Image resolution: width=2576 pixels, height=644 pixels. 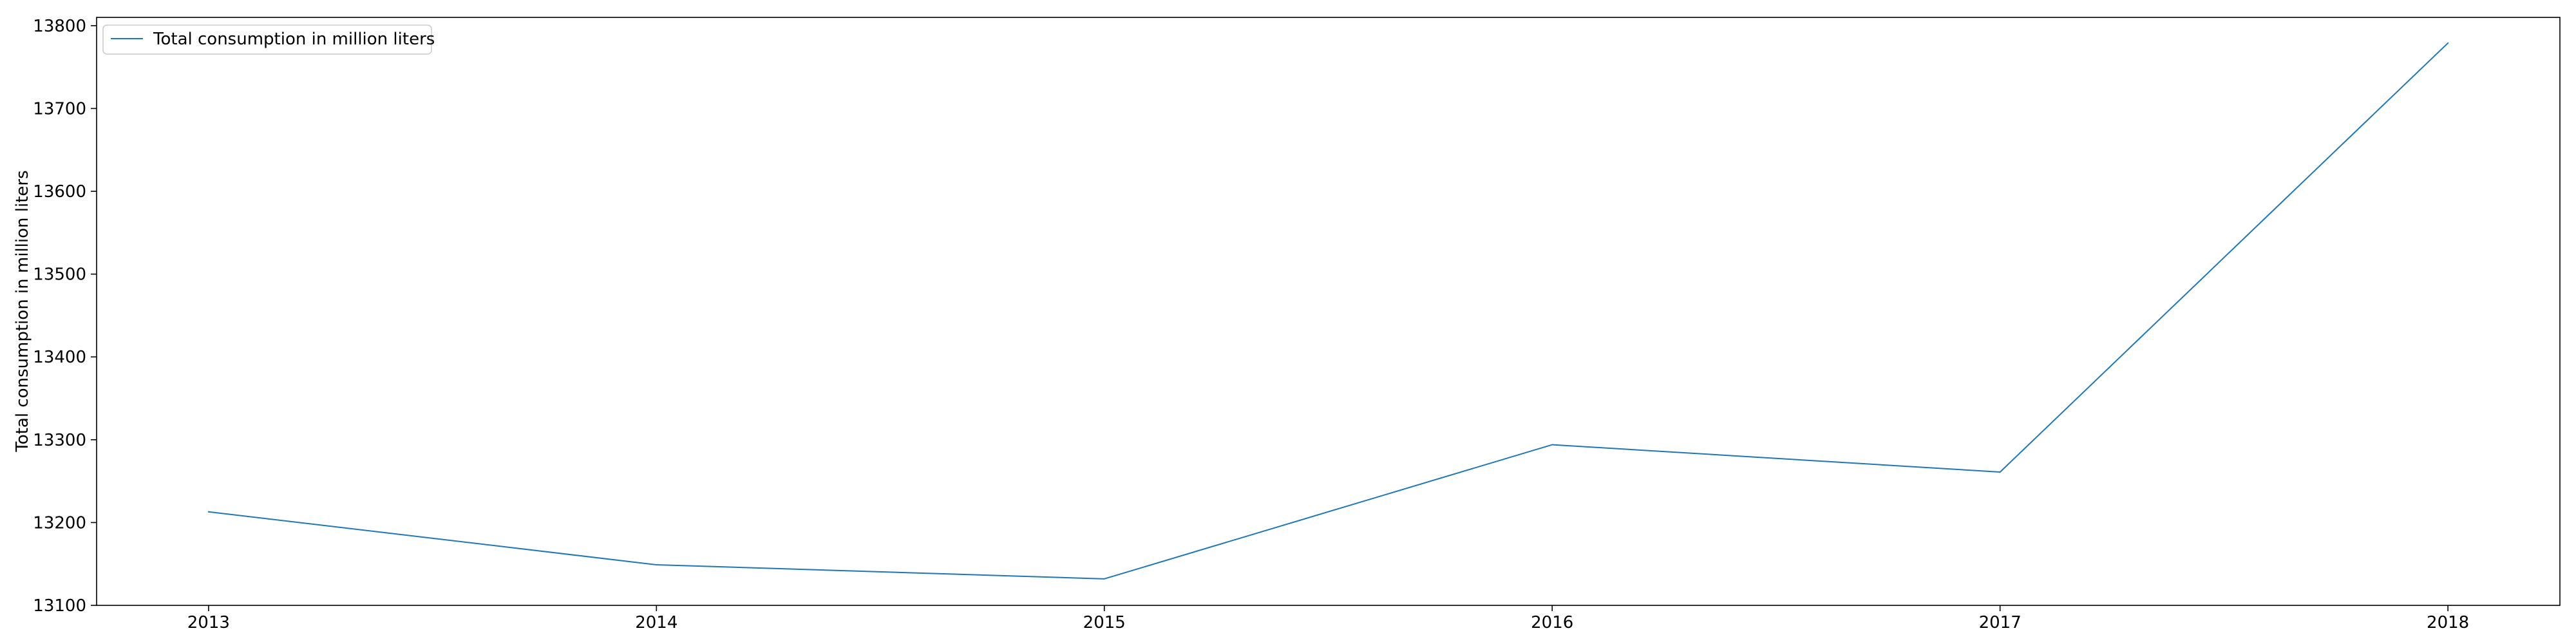 What do you see at coordinates (208, 622) in the screenshot?
I see `x-tick-label: 2013` at bounding box center [208, 622].